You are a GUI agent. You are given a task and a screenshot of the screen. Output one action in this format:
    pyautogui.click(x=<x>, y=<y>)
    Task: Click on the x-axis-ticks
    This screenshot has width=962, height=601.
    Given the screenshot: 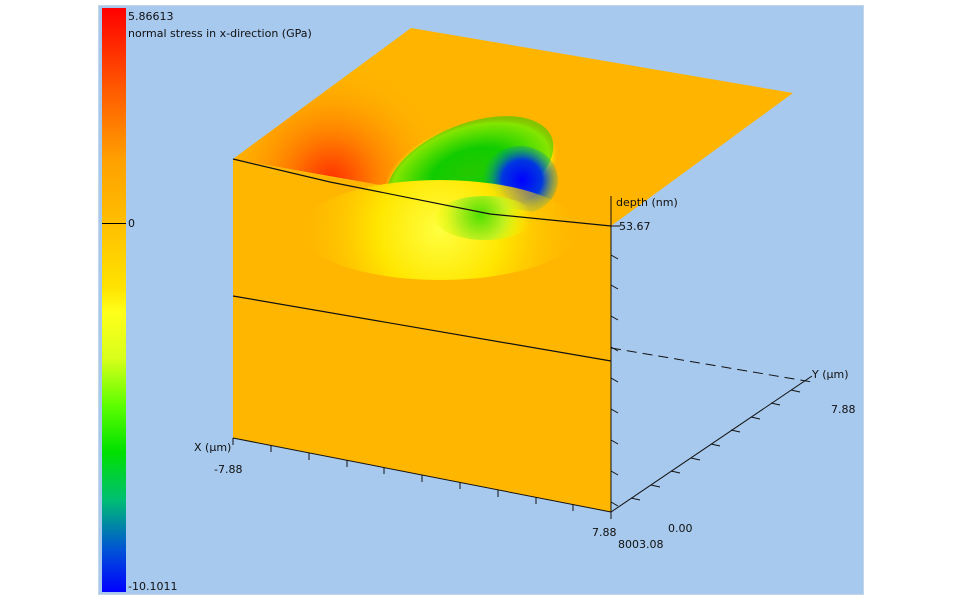 What is the action you would take?
    pyautogui.click(x=422, y=478)
    